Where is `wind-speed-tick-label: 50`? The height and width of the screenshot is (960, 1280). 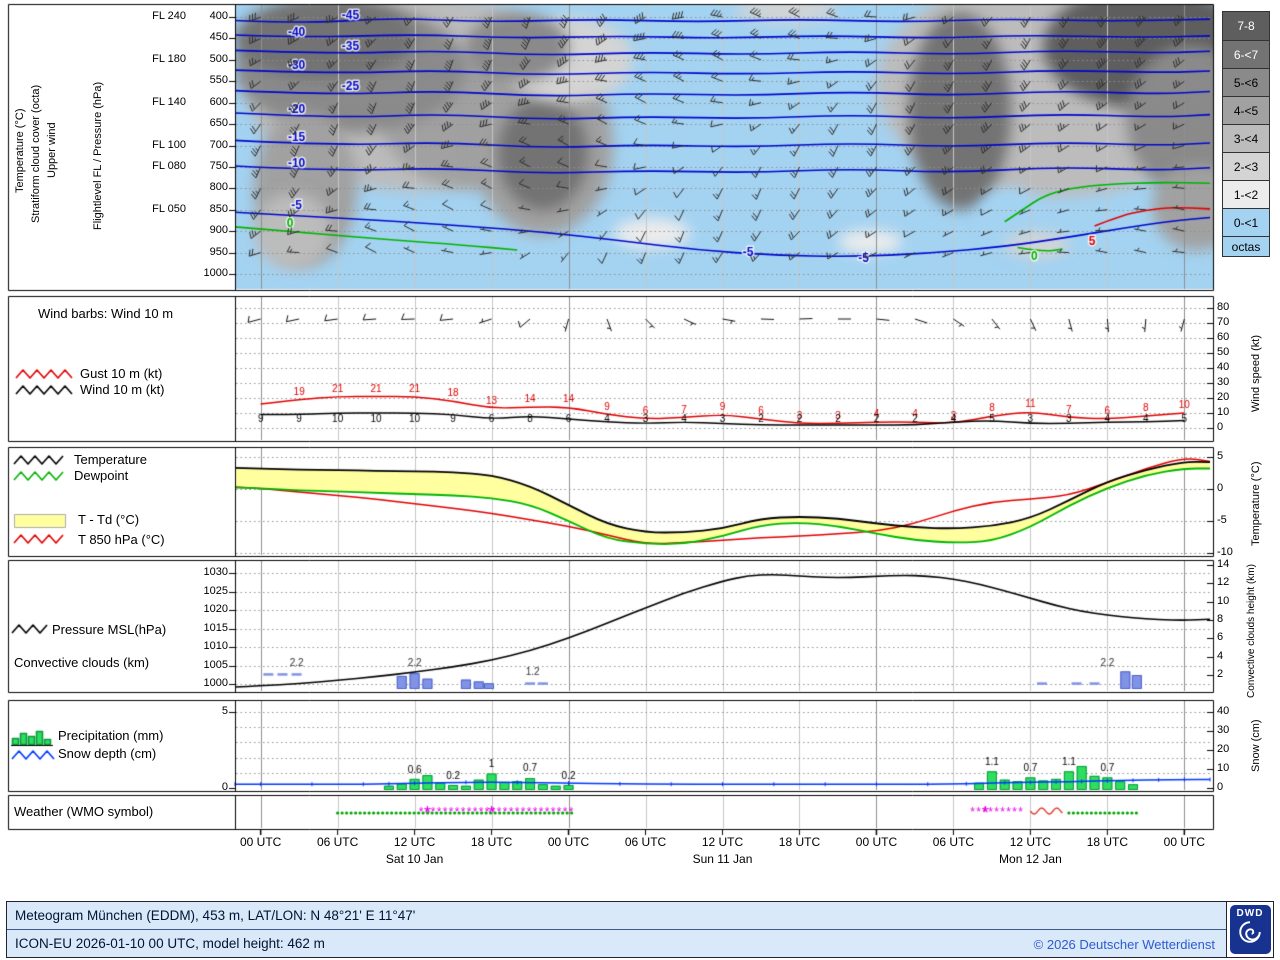 wind-speed-tick-label: 50 is located at coordinates (1223, 352).